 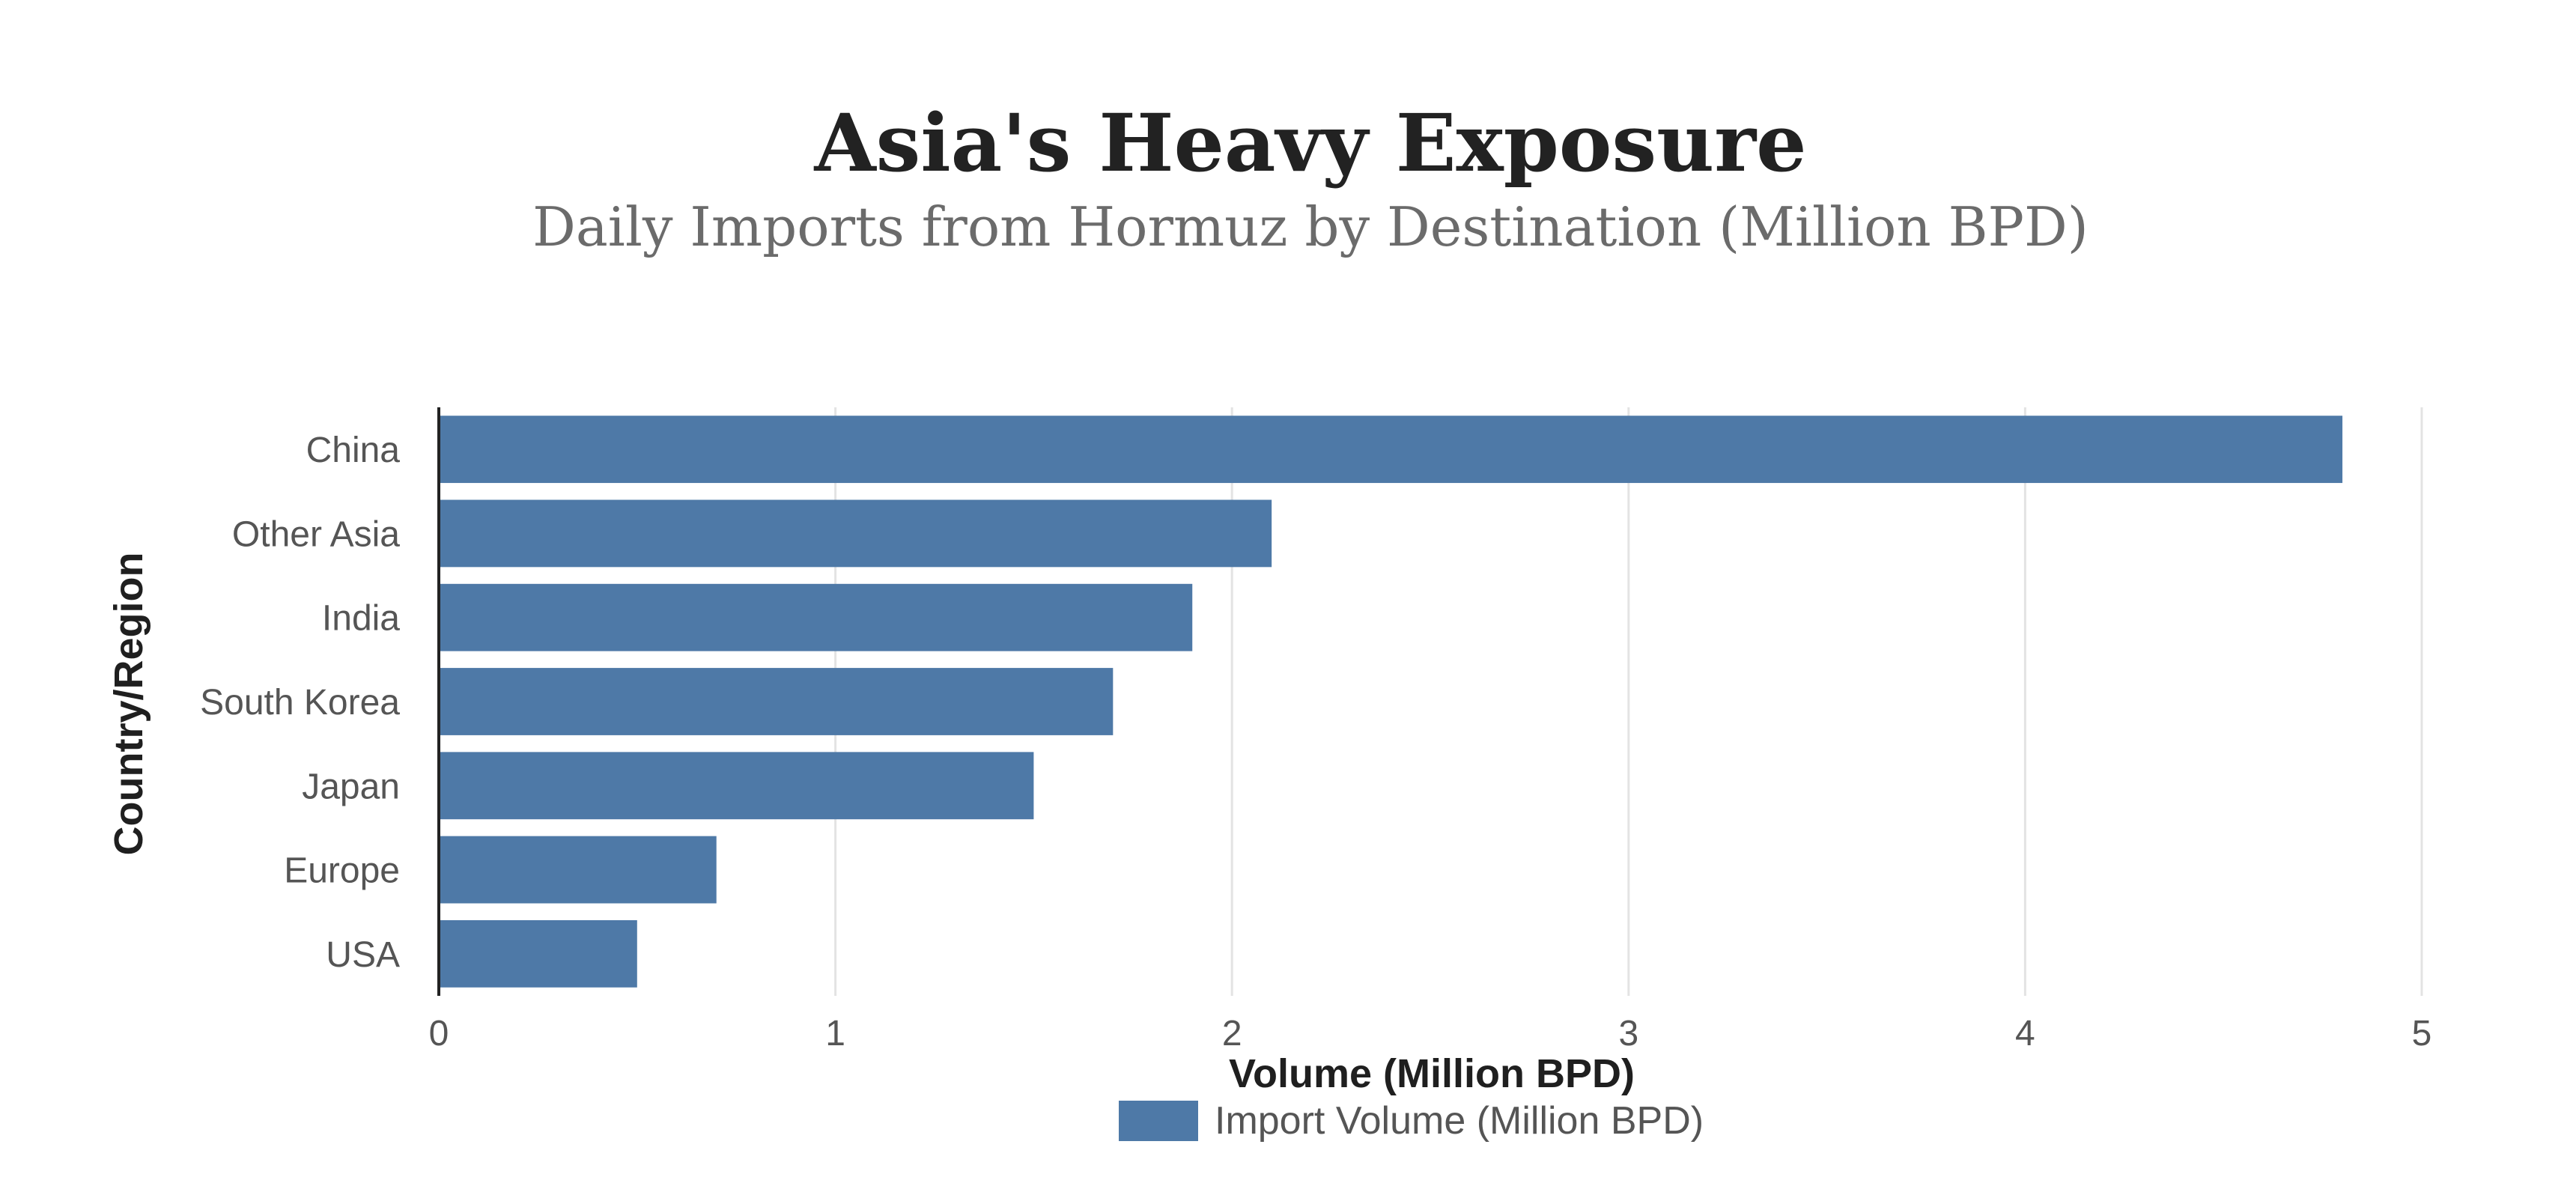 I want to click on y-category-label: Japan, so click(x=351, y=786).